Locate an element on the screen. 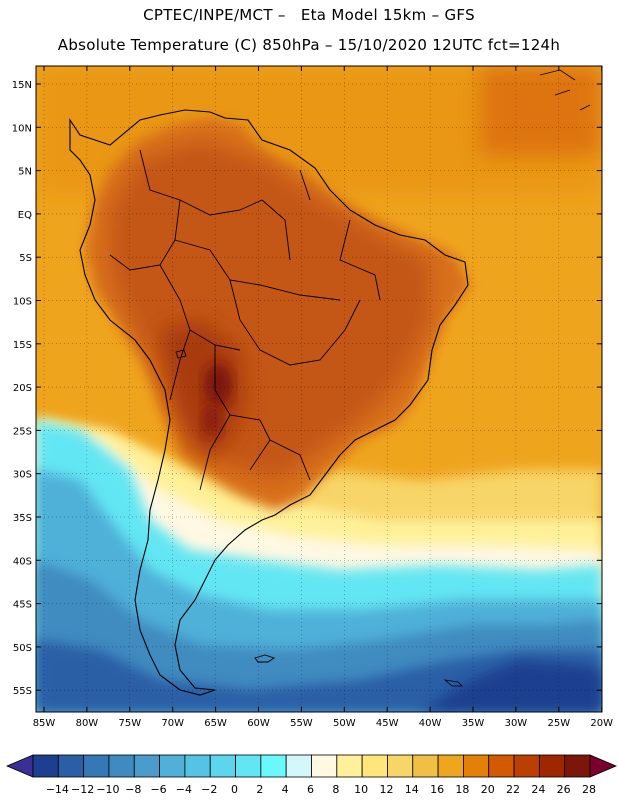 The width and height of the screenshot is (618, 800). lon-tick-label: 80W is located at coordinates (87, 723).